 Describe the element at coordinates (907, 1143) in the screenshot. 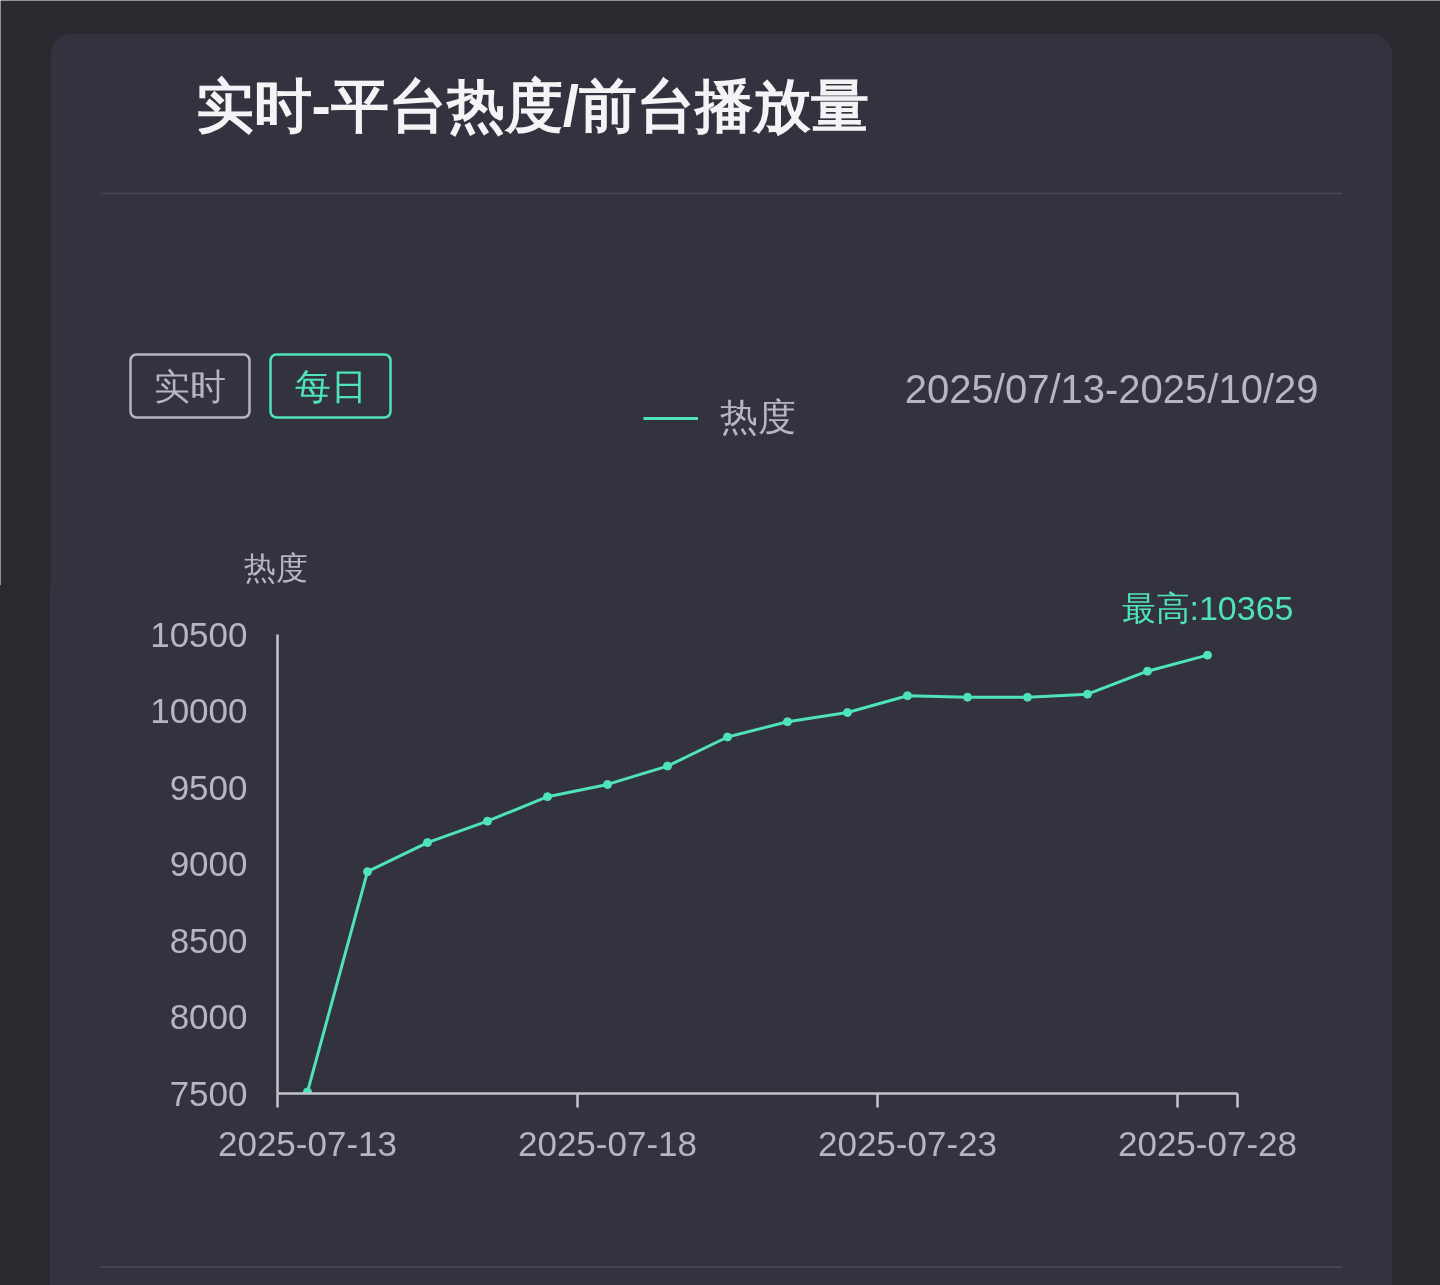

I see `x-tick-label: 2025-07-23` at that location.